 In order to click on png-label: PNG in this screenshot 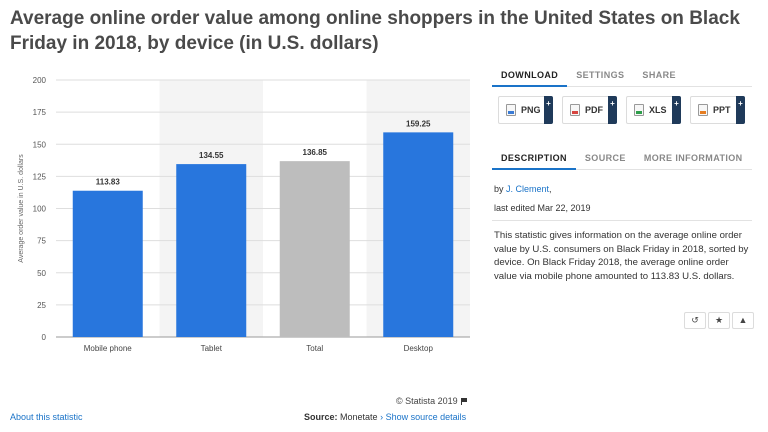, I will do `click(531, 110)`.